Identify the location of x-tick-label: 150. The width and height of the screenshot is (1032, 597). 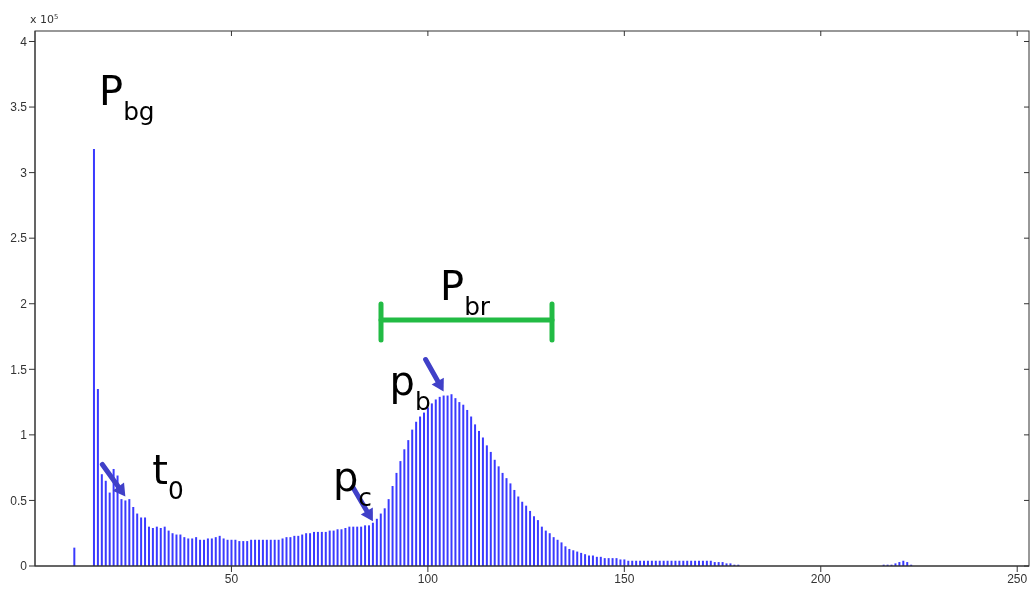
(624, 578).